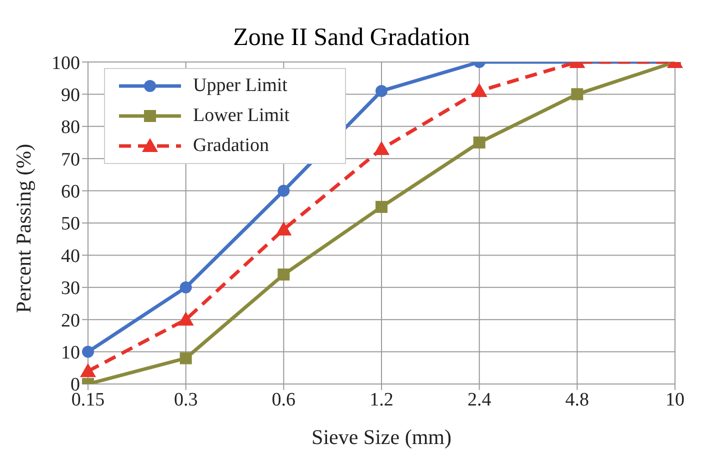 The image size is (703, 473). I want to click on y-tick-label: 40, so click(70, 256).